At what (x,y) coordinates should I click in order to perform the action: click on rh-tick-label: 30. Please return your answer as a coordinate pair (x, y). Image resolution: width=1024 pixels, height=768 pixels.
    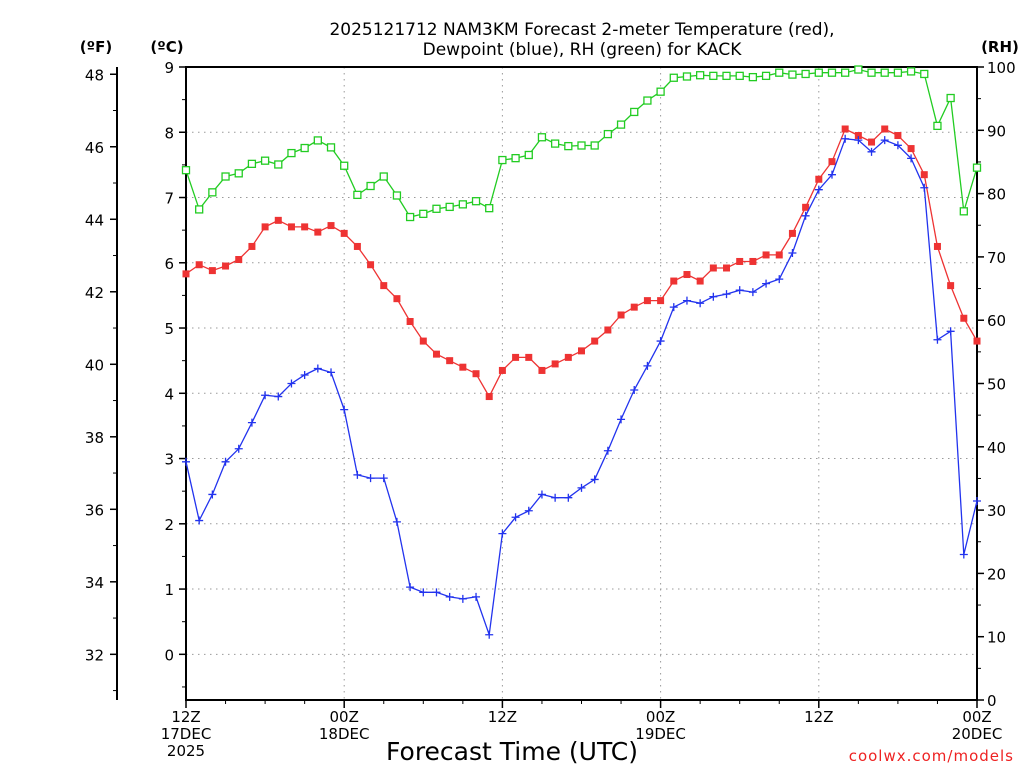
    Looking at the image, I should click on (996, 511).